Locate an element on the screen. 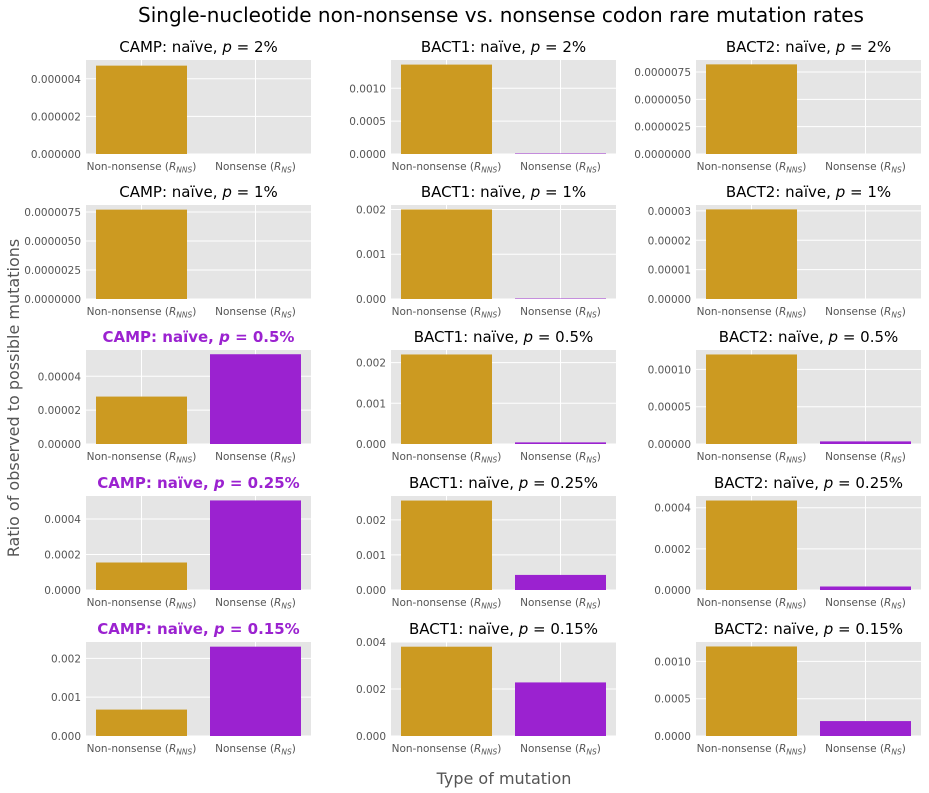 The height and width of the screenshot is (793, 929). subplot-title: CAMP: naïve, p = 0.5% is located at coordinates (199, 337).